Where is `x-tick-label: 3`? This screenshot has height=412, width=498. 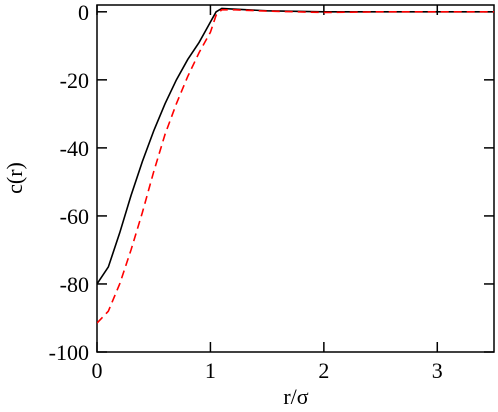 x-tick-label: 3 is located at coordinates (437, 370).